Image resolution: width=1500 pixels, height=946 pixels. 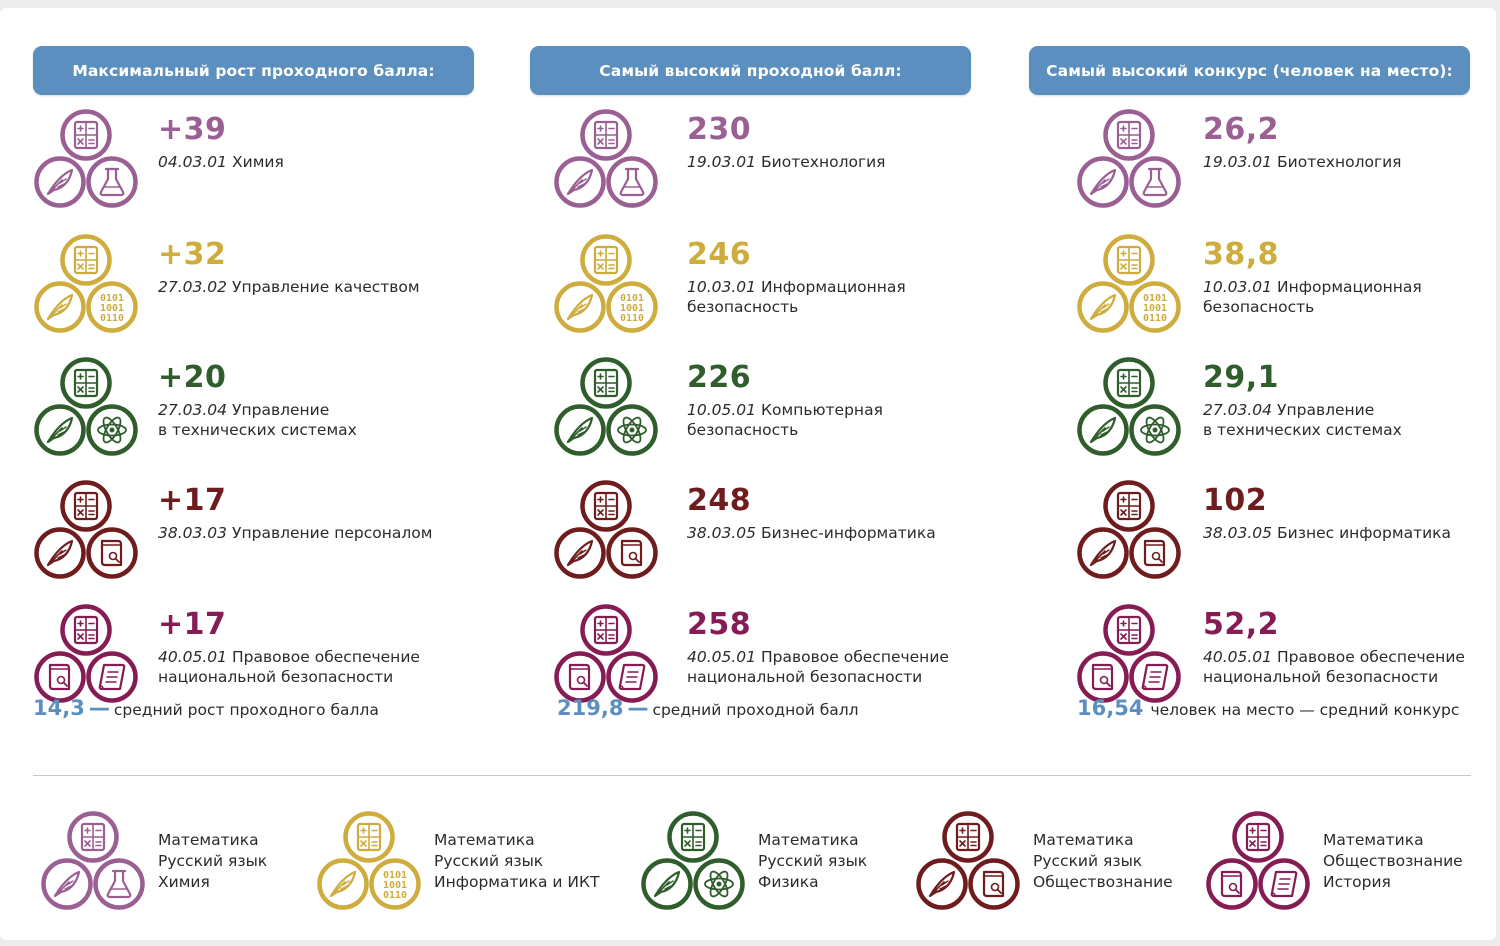 What do you see at coordinates (192, 254) in the screenshot?
I see `program-value: +32` at bounding box center [192, 254].